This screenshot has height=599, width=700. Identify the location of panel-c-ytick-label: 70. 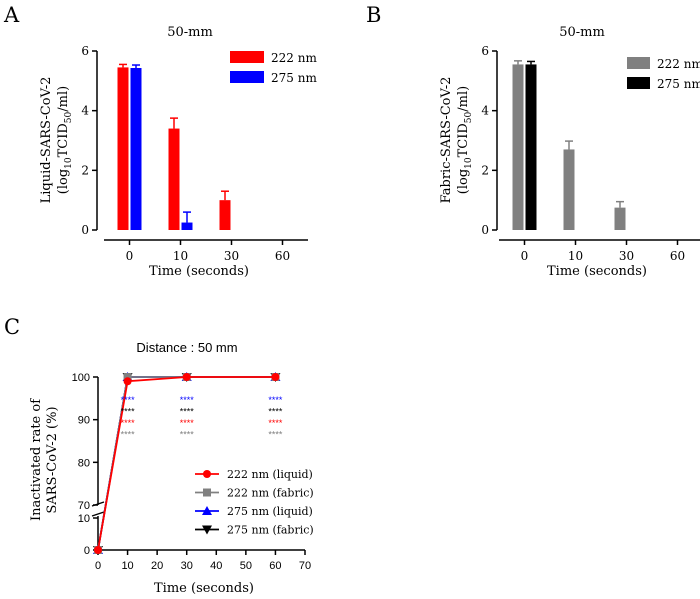
(84, 506).